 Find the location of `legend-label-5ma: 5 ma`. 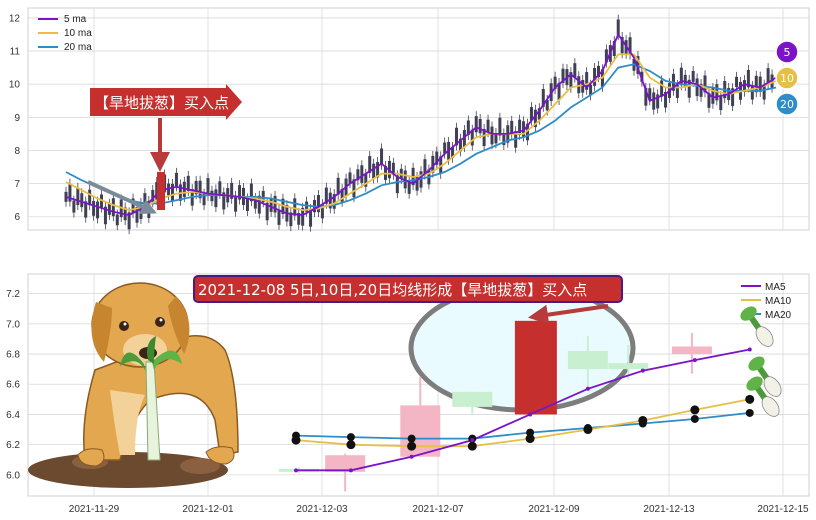

legend-label-5ma: 5 ma is located at coordinates (75, 19).